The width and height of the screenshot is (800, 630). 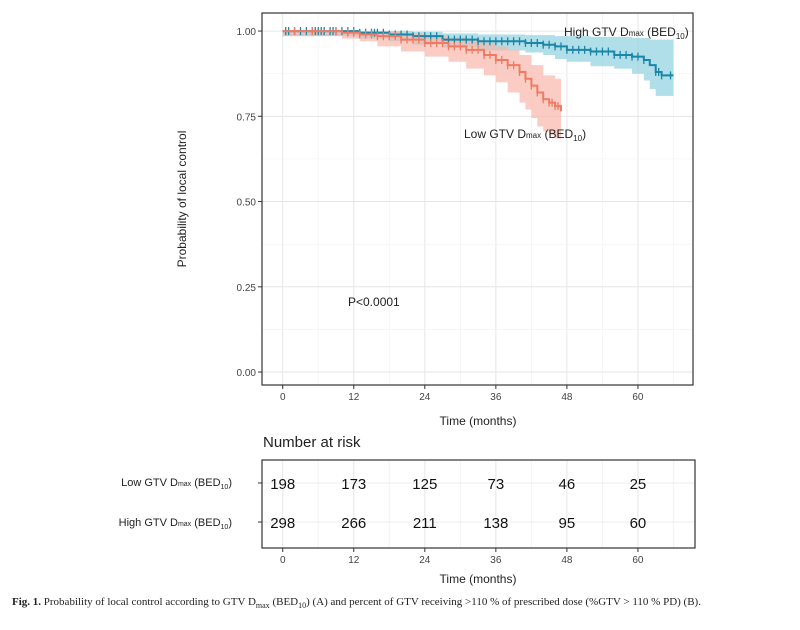 I want to click on risk-x-tick-label: 24, so click(x=425, y=560).